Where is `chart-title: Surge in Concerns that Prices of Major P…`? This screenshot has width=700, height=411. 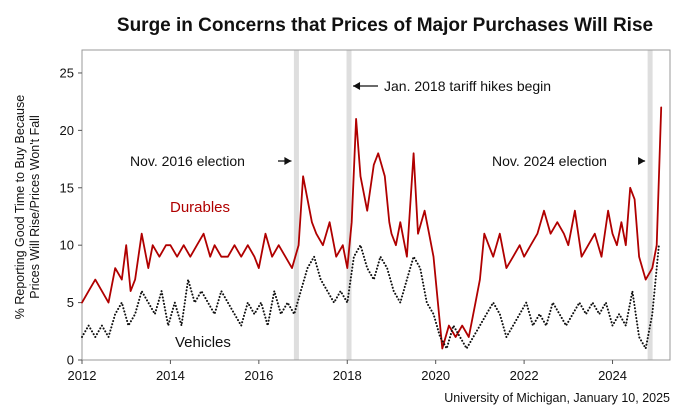
chart-title: Surge in Concerns that Prices of Major P… is located at coordinates (385, 25).